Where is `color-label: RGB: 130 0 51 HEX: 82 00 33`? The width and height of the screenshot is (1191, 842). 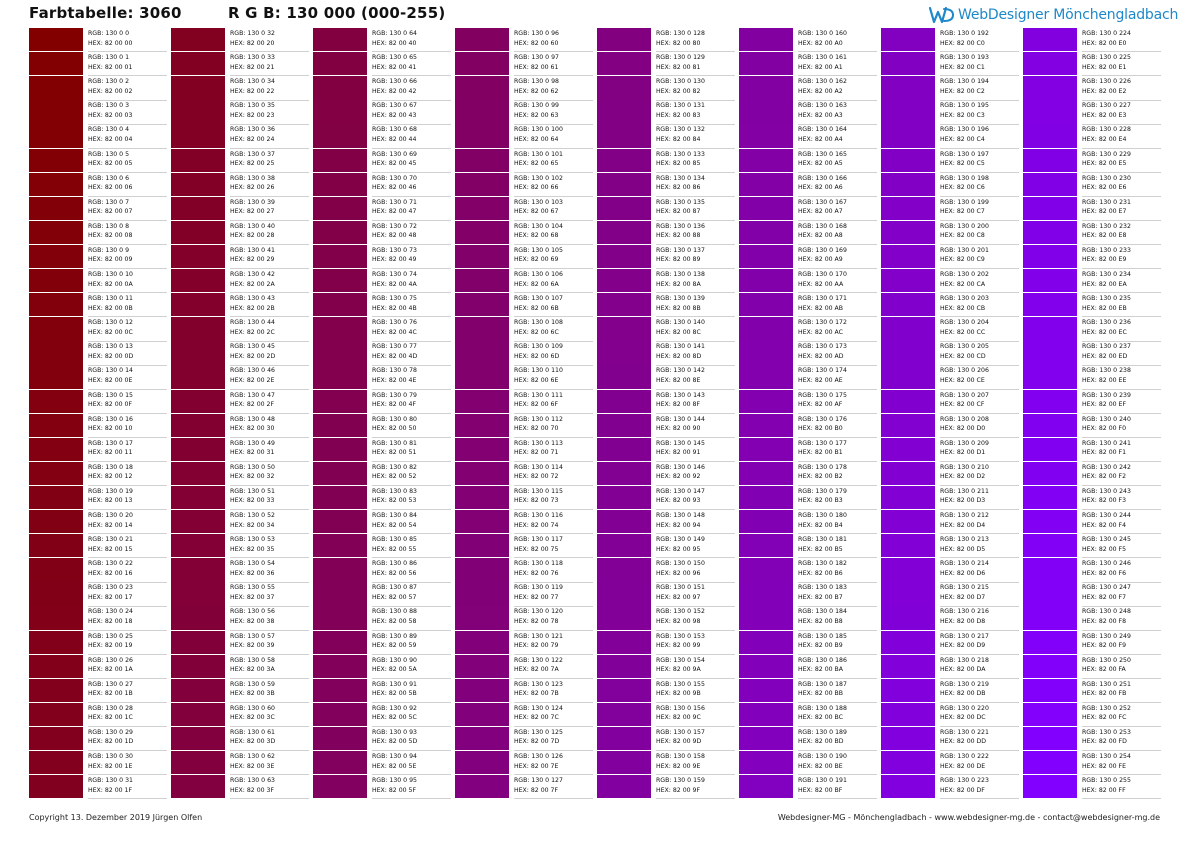 color-label: RGB: 130 0 51 HEX: 82 00 33 is located at coordinates (252, 496).